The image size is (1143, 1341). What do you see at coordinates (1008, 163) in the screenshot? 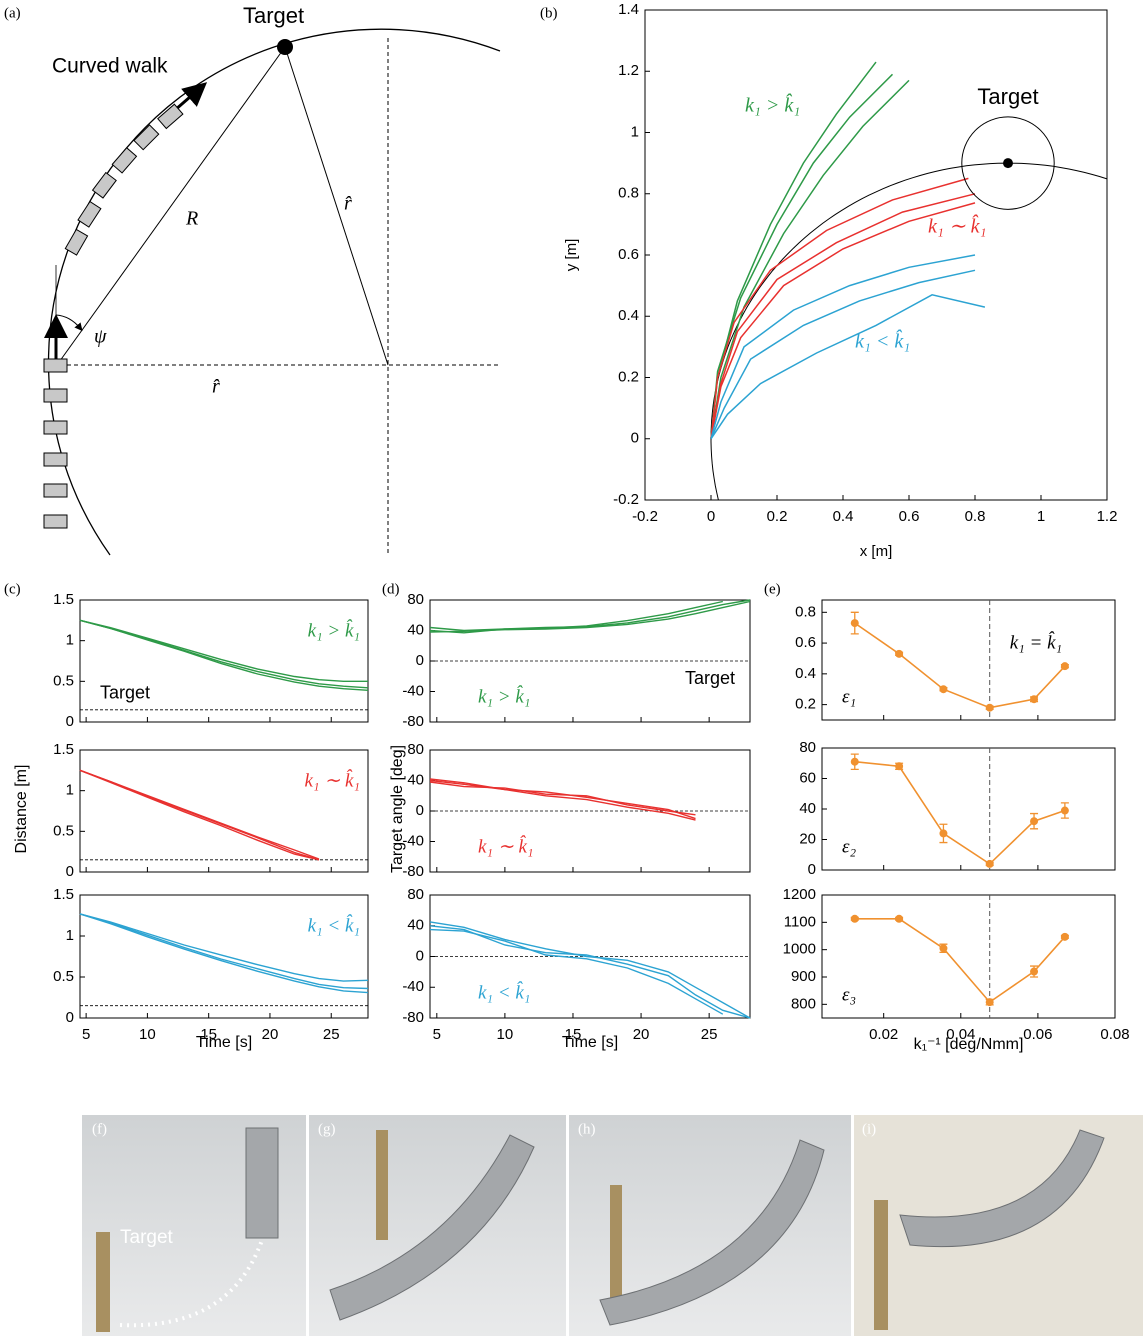
I see `target-point` at bounding box center [1008, 163].